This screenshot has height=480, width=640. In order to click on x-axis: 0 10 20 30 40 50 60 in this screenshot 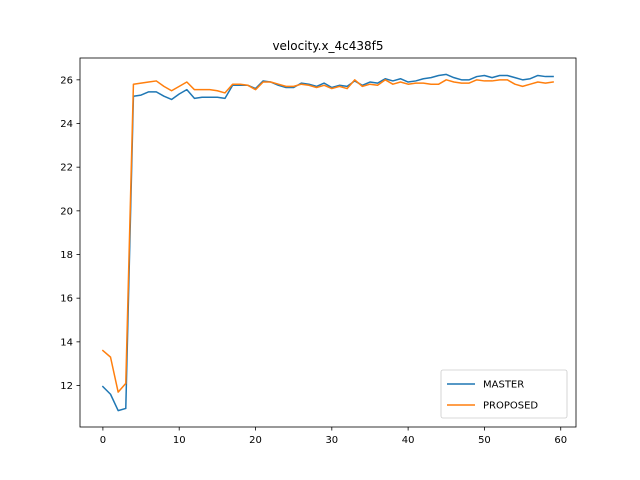, I will do `click(333, 436)`.